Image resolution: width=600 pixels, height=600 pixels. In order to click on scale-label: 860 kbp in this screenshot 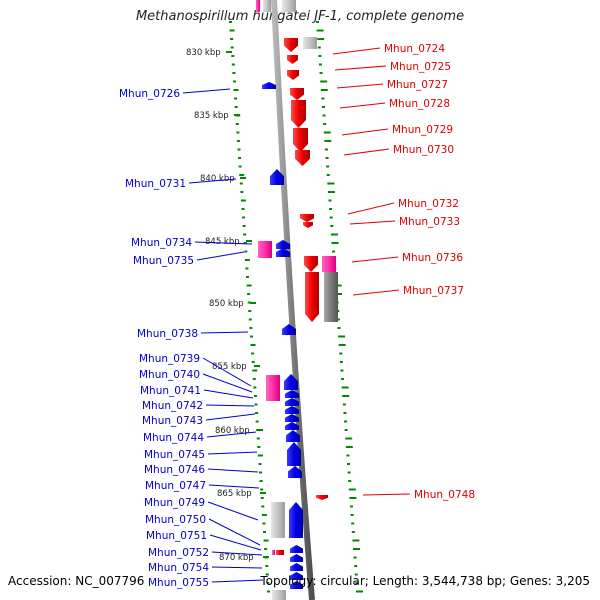, I will do `click(232, 431)`.